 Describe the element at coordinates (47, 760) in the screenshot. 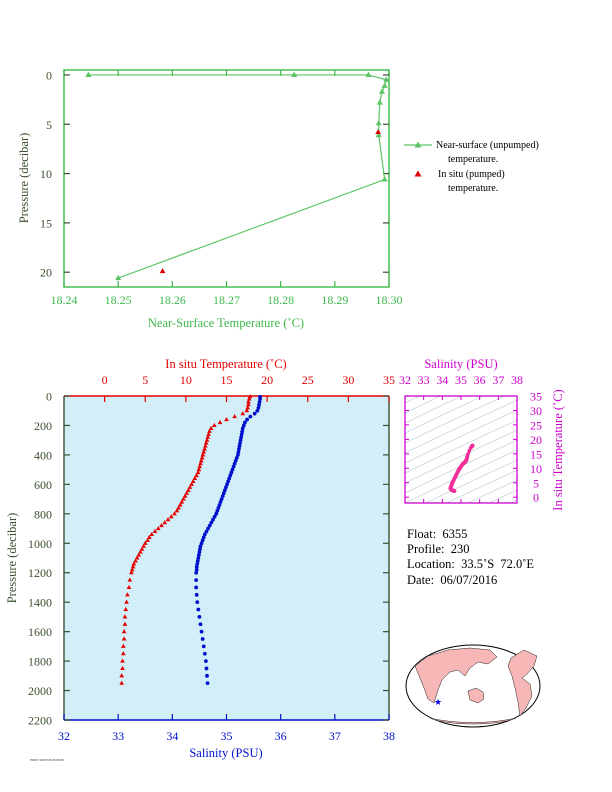

I see `footer-stamp: PRINT 06/07/16 06:08:05` at that location.